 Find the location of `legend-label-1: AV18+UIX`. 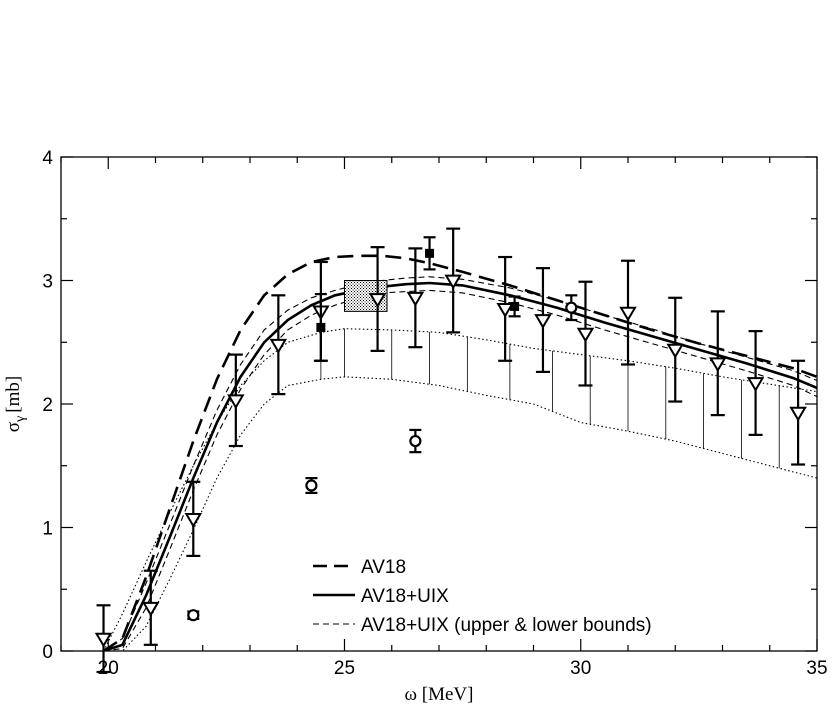

legend-label-1: AV18+UIX is located at coordinates (405, 596).